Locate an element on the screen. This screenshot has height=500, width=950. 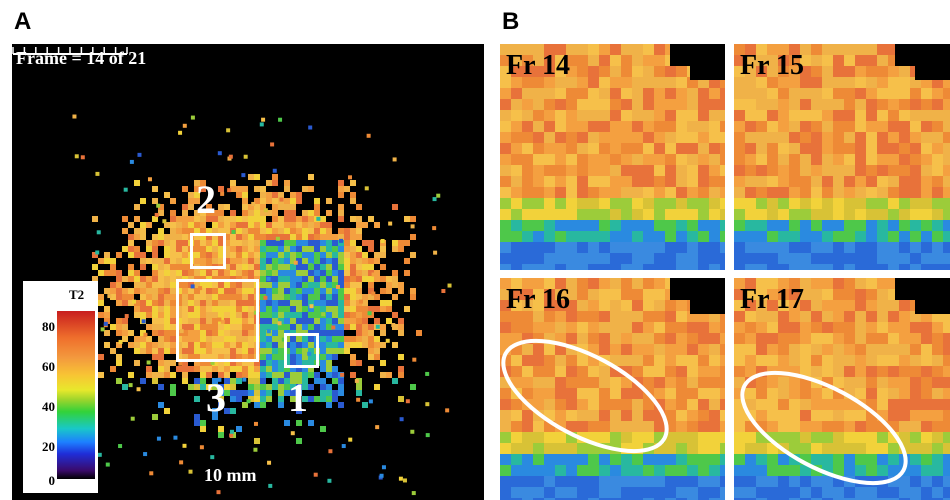
frame-tile-14: Fr 14 is located at coordinates (612, 157).